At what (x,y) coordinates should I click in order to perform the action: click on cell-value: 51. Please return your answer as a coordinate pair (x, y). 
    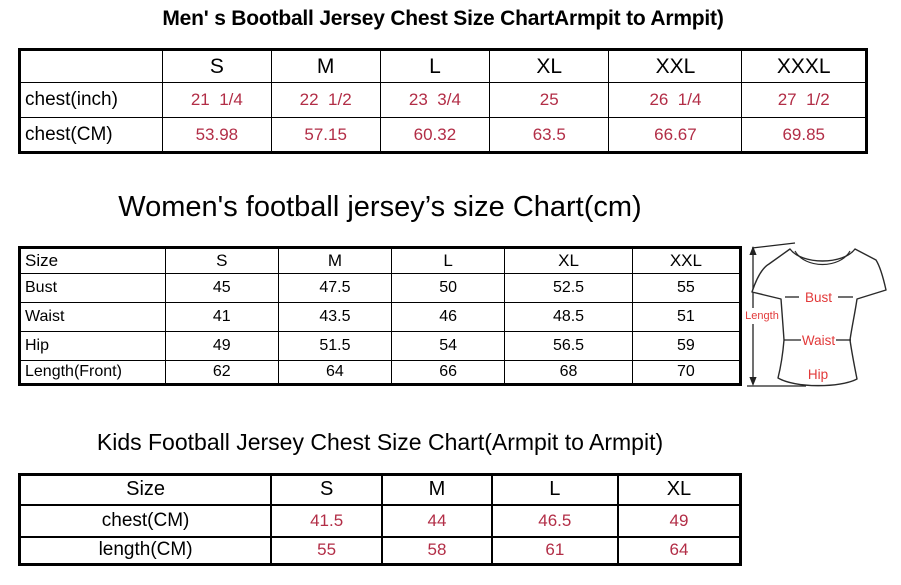
    Looking at the image, I should click on (686, 317).